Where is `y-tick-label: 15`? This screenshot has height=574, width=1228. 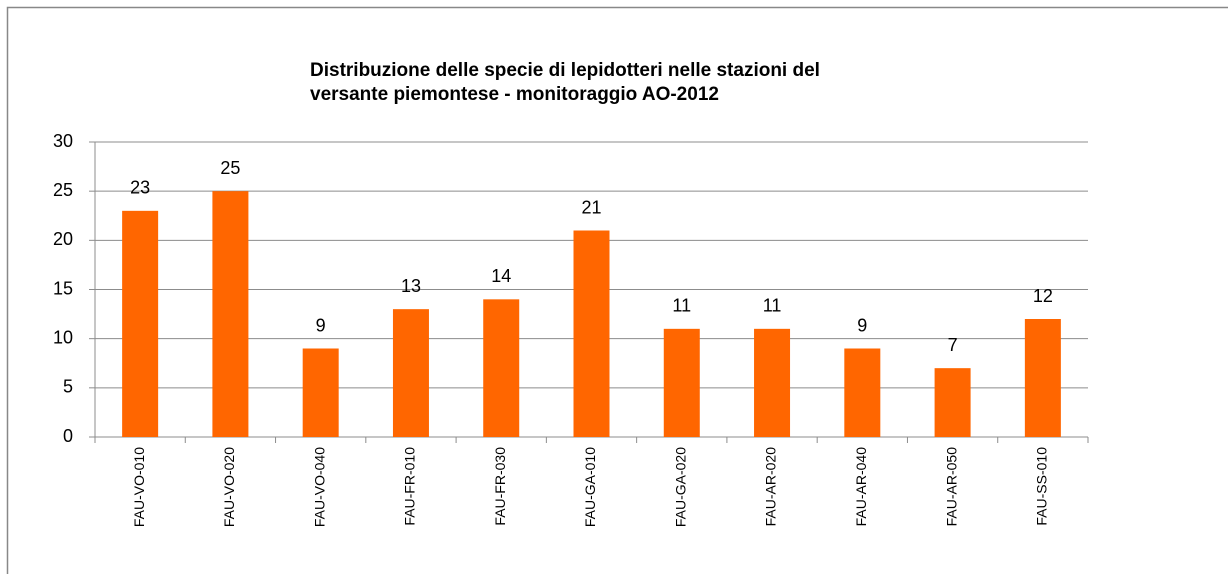
y-tick-label: 15 is located at coordinates (63, 288).